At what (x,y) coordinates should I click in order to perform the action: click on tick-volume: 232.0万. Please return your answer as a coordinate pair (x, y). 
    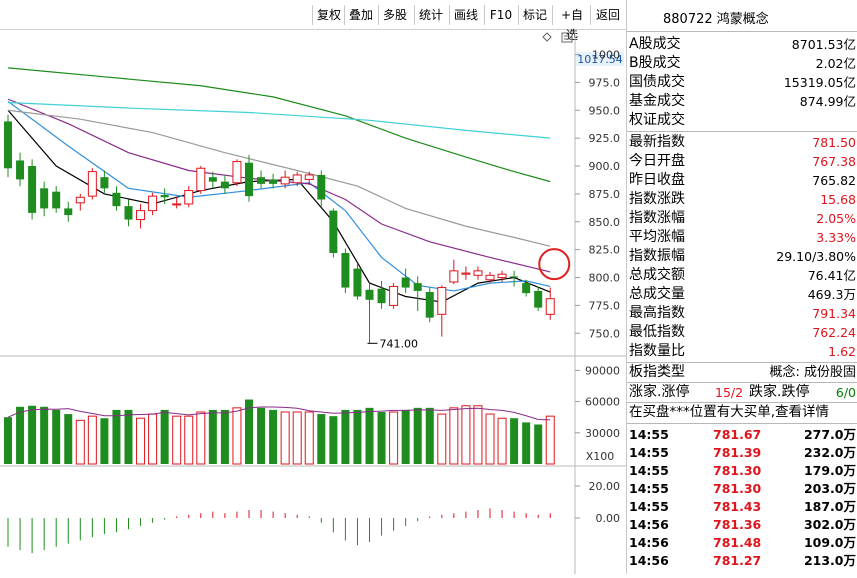
    Looking at the image, I should click on (829, 452).